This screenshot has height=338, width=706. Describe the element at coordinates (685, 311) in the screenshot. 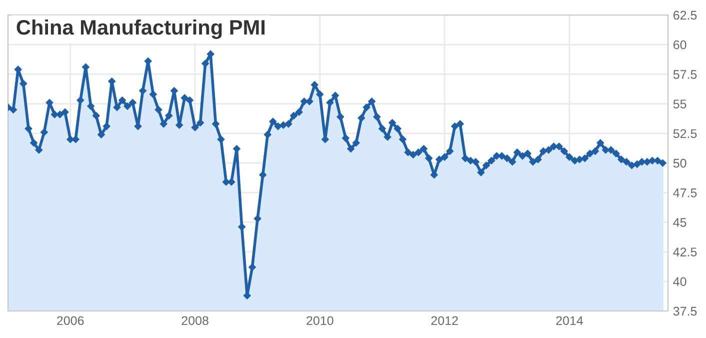

I see `y-tick-label: 37.5` at that location.